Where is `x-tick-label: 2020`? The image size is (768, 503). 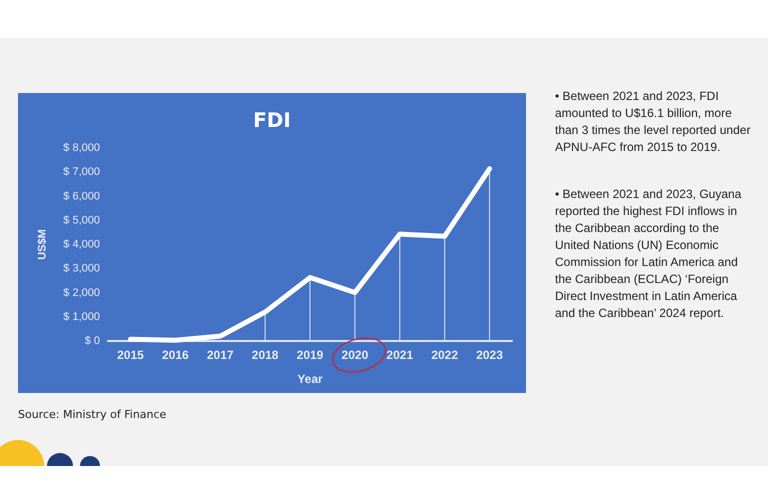
x-tick-label: 2020 is located at coordinates (355, 355).